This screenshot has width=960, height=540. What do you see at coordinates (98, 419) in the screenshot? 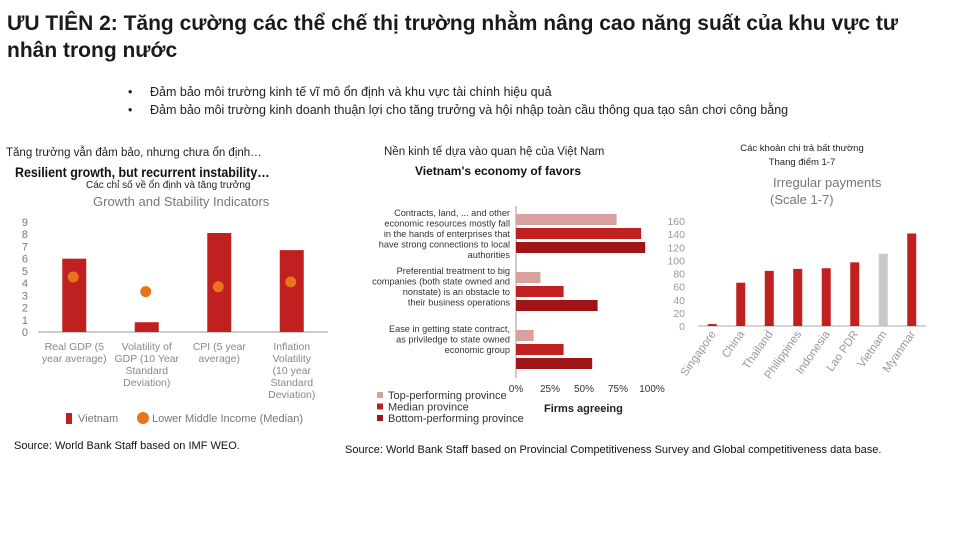
I see `legend-label-vietnam: Vietnam` at bounding box center [98, 419].